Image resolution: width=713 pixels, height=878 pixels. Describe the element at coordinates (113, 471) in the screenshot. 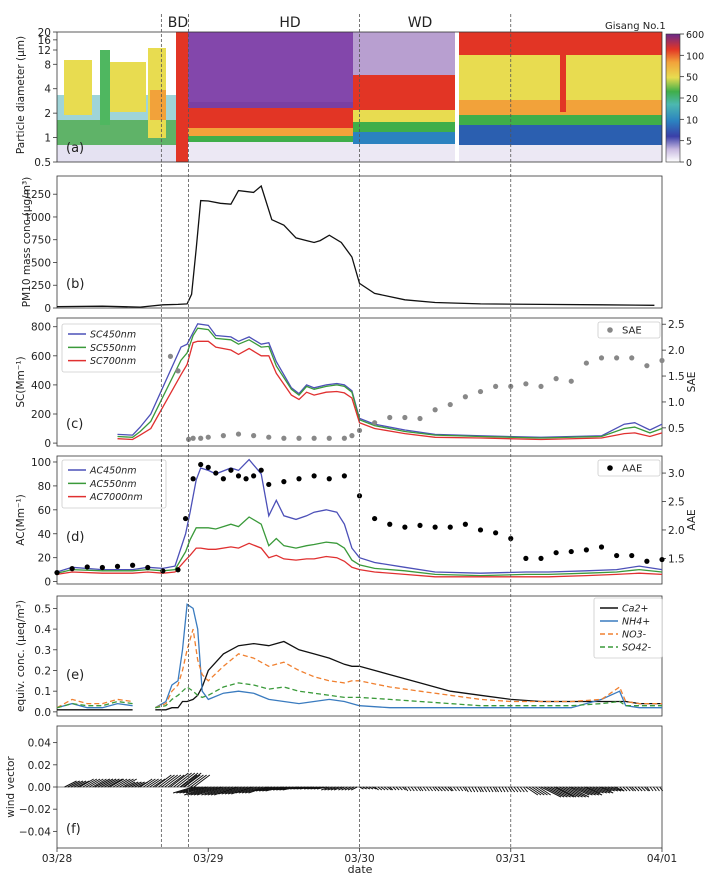

I see `legend-label: AC450nm` at that location.